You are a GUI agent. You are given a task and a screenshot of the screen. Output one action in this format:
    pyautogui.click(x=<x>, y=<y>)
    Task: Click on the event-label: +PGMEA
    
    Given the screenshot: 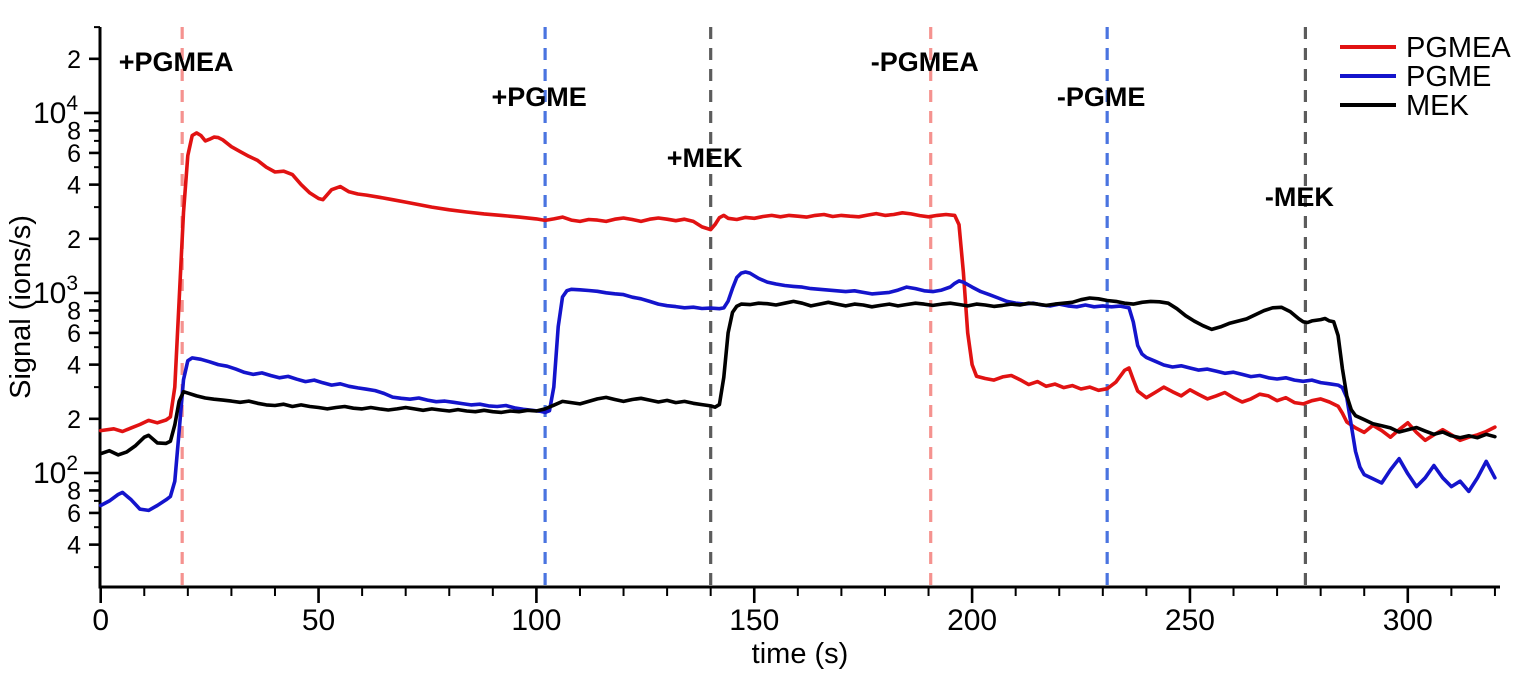 What is the action you would take?
    pyautogui.click(x=176, y=62)
    